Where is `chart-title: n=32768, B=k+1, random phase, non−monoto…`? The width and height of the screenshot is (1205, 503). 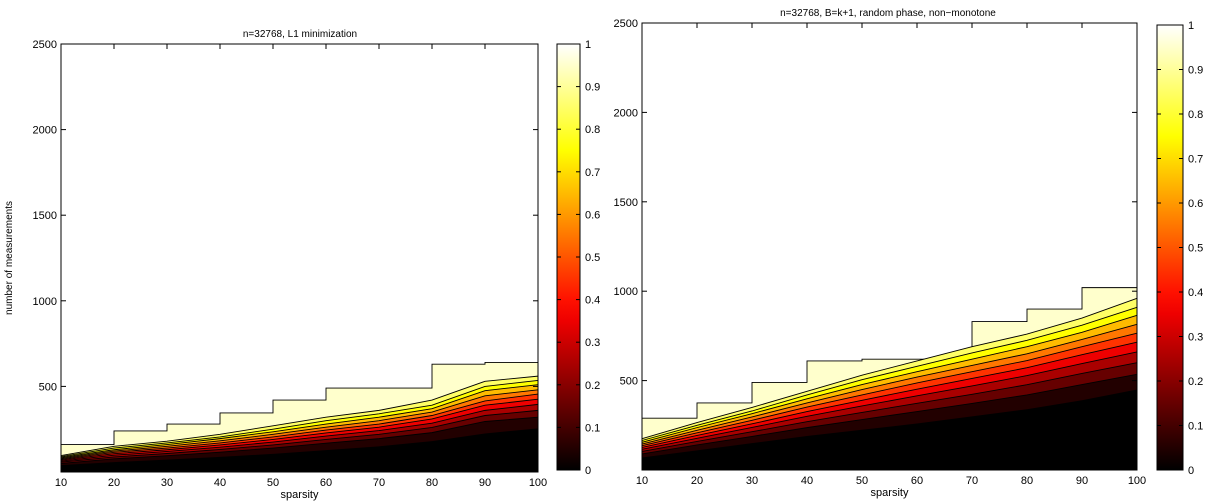
chart-title: n=32768, B=k+1, random phase, non−monoto… is located at coordinates (888, 13).